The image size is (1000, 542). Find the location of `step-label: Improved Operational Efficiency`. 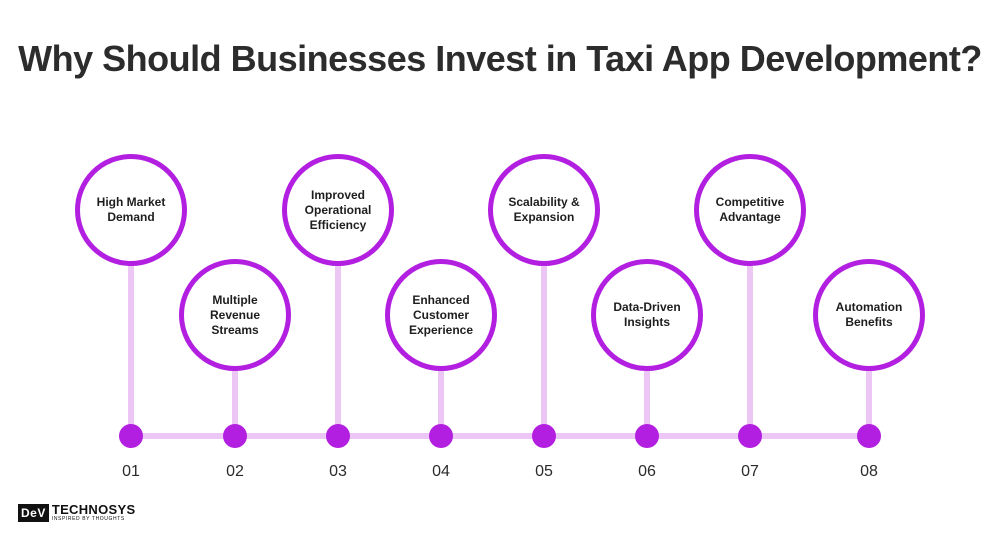

step-label: Improved Operational Efficiency is located at coordinates (338, 209).